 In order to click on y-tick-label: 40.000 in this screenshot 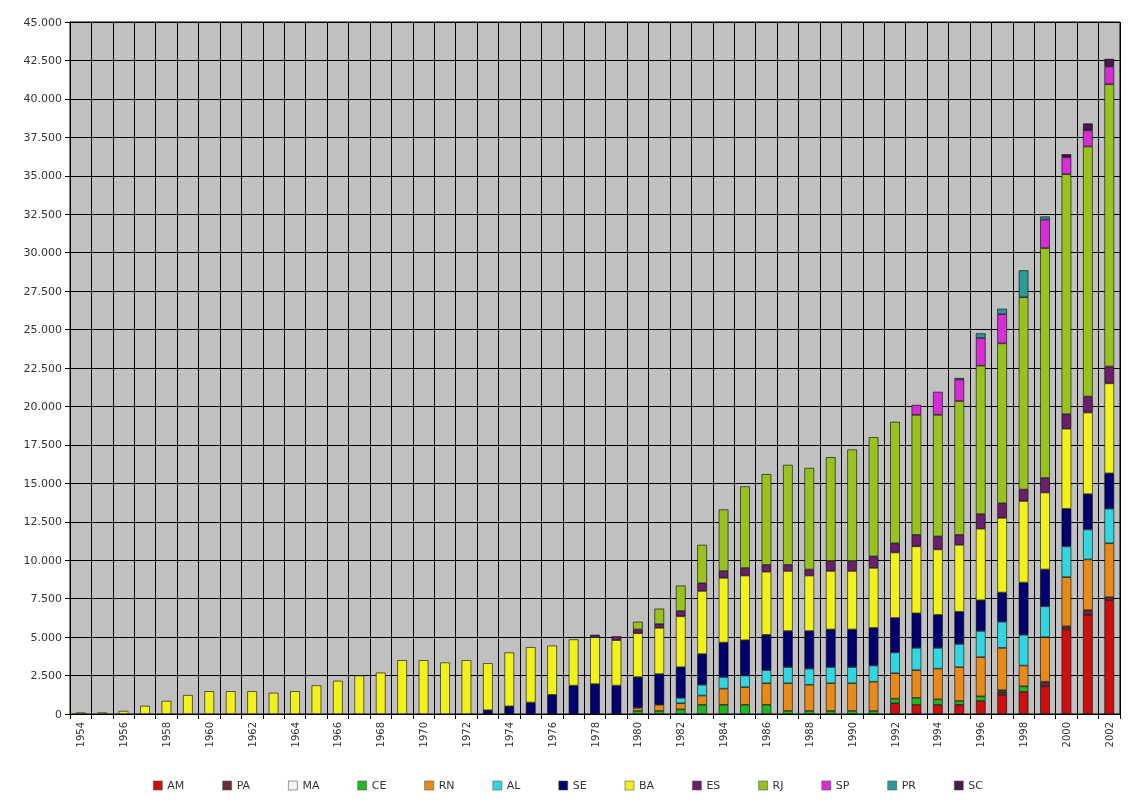, I will do `click(42, 99)`.